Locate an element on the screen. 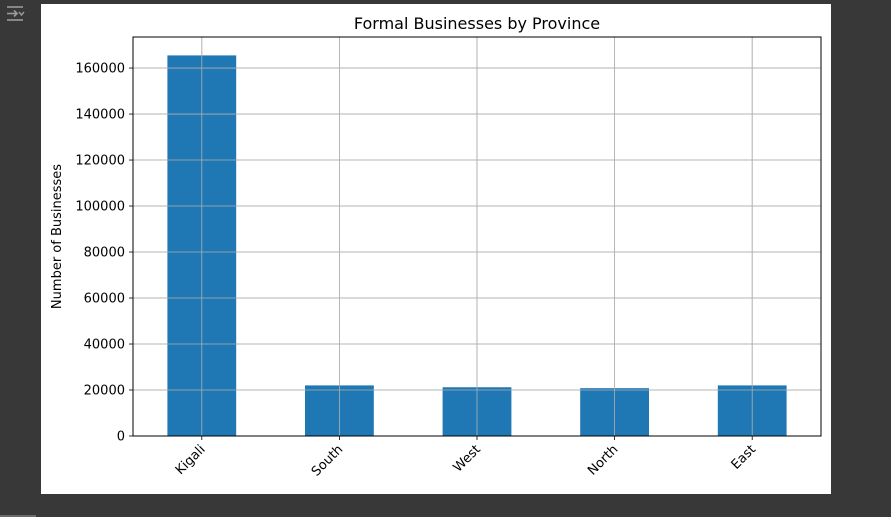 The width and height of the screenshot is (891, 517). divider is located at coordinates (18, 516).